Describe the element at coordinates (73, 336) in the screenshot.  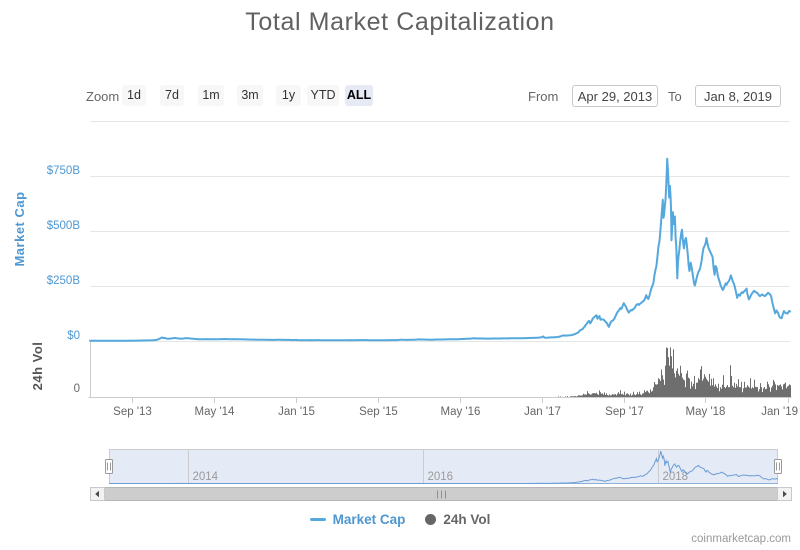
I see `y-axis-label: $0` at that location.